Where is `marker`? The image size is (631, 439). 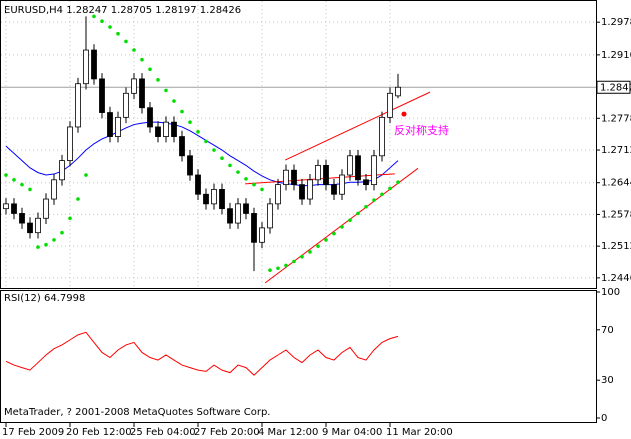 marker is located at coordinates (404, 114).